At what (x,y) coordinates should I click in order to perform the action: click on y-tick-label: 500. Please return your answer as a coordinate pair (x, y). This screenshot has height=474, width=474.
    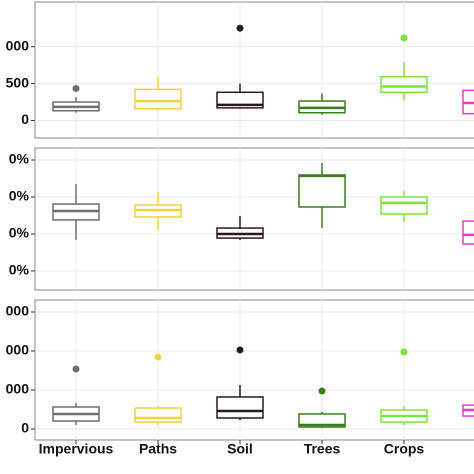
    Looking at the image, I should click on (18, 82).